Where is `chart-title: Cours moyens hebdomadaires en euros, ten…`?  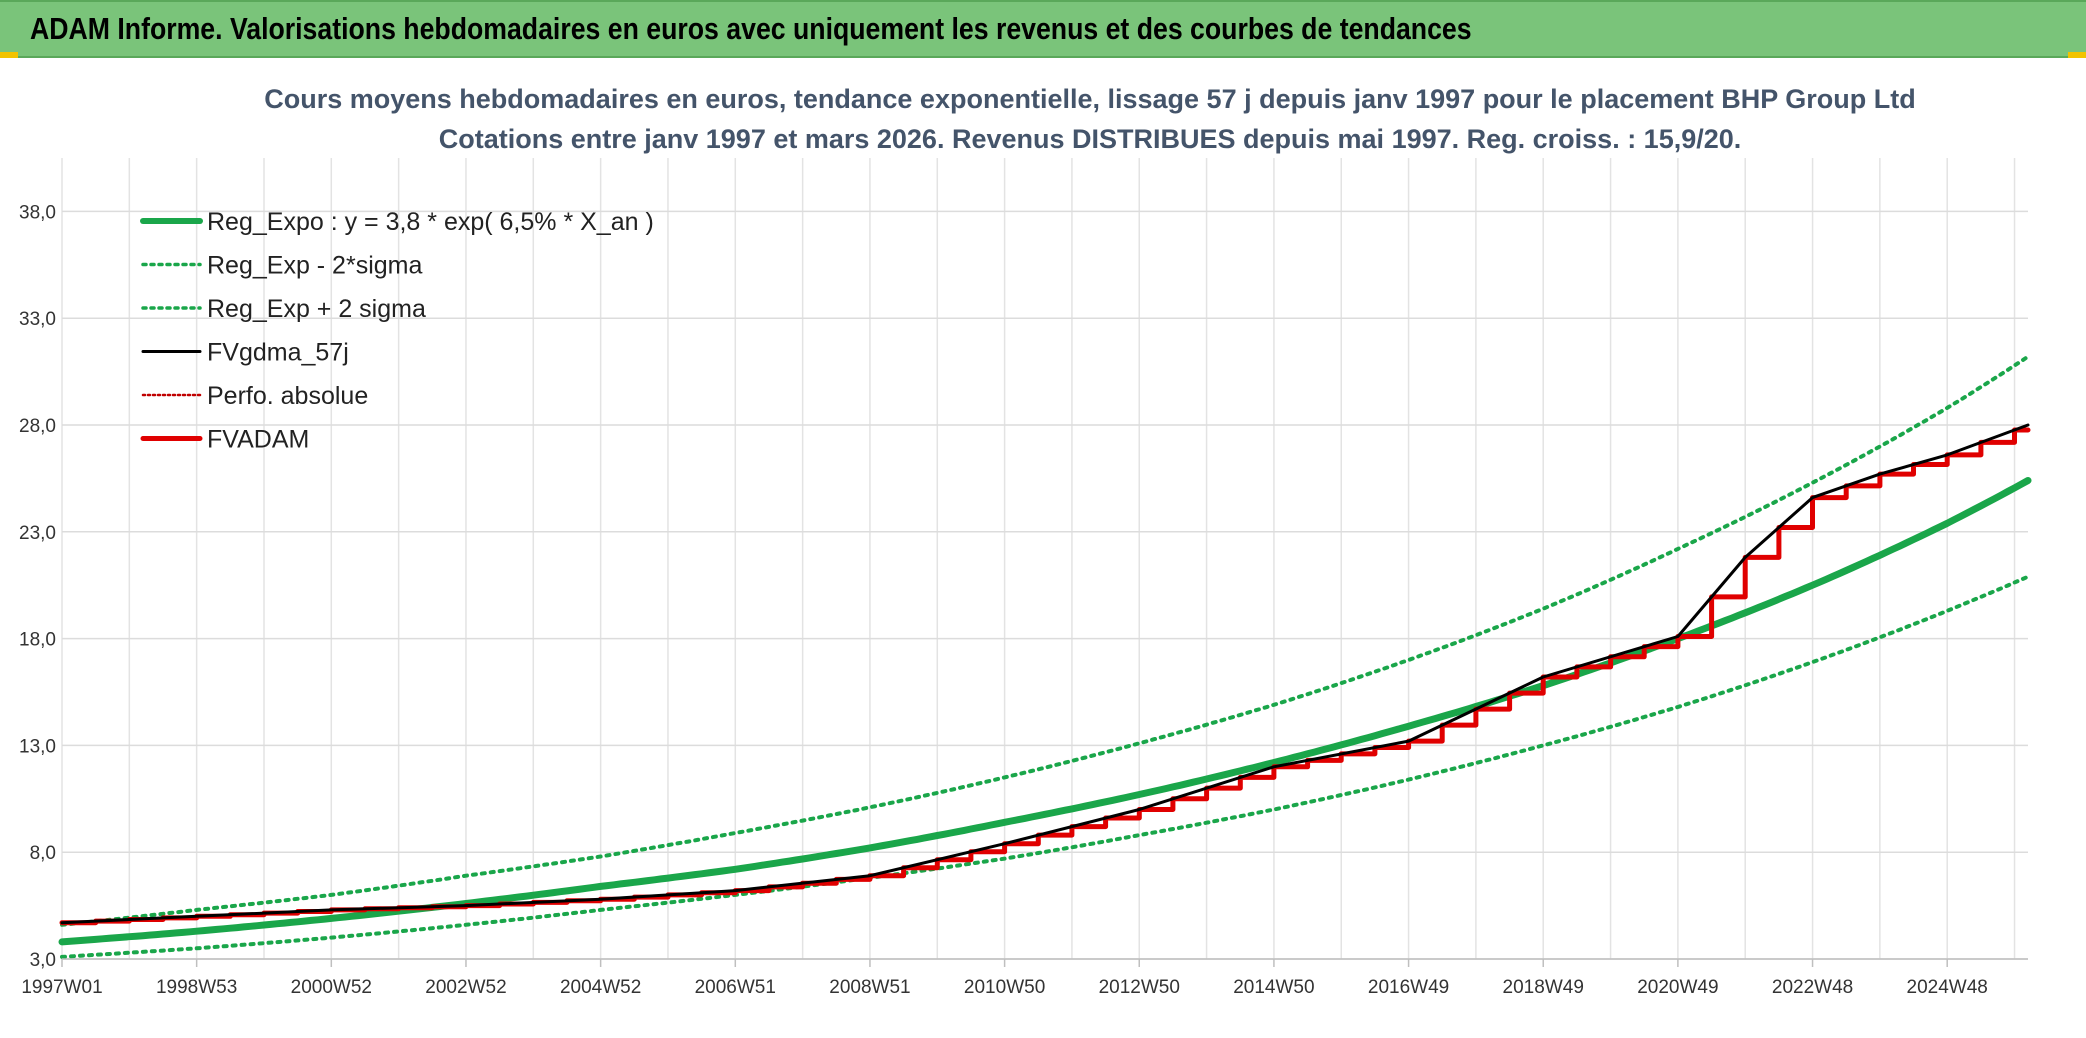 chart-title: Cours moyens hebdomadaires en euros, ten… is located at coordinates (1089, 99).